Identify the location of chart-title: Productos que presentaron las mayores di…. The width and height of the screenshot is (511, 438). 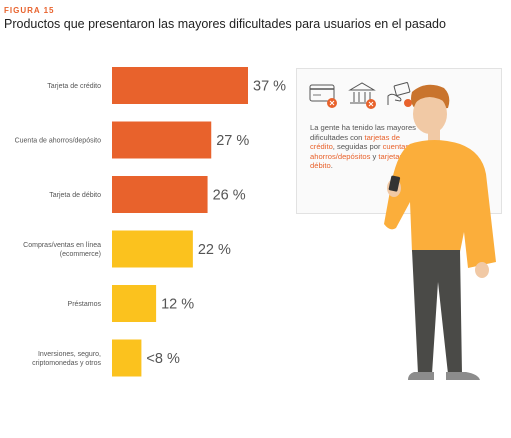
(225, 24).